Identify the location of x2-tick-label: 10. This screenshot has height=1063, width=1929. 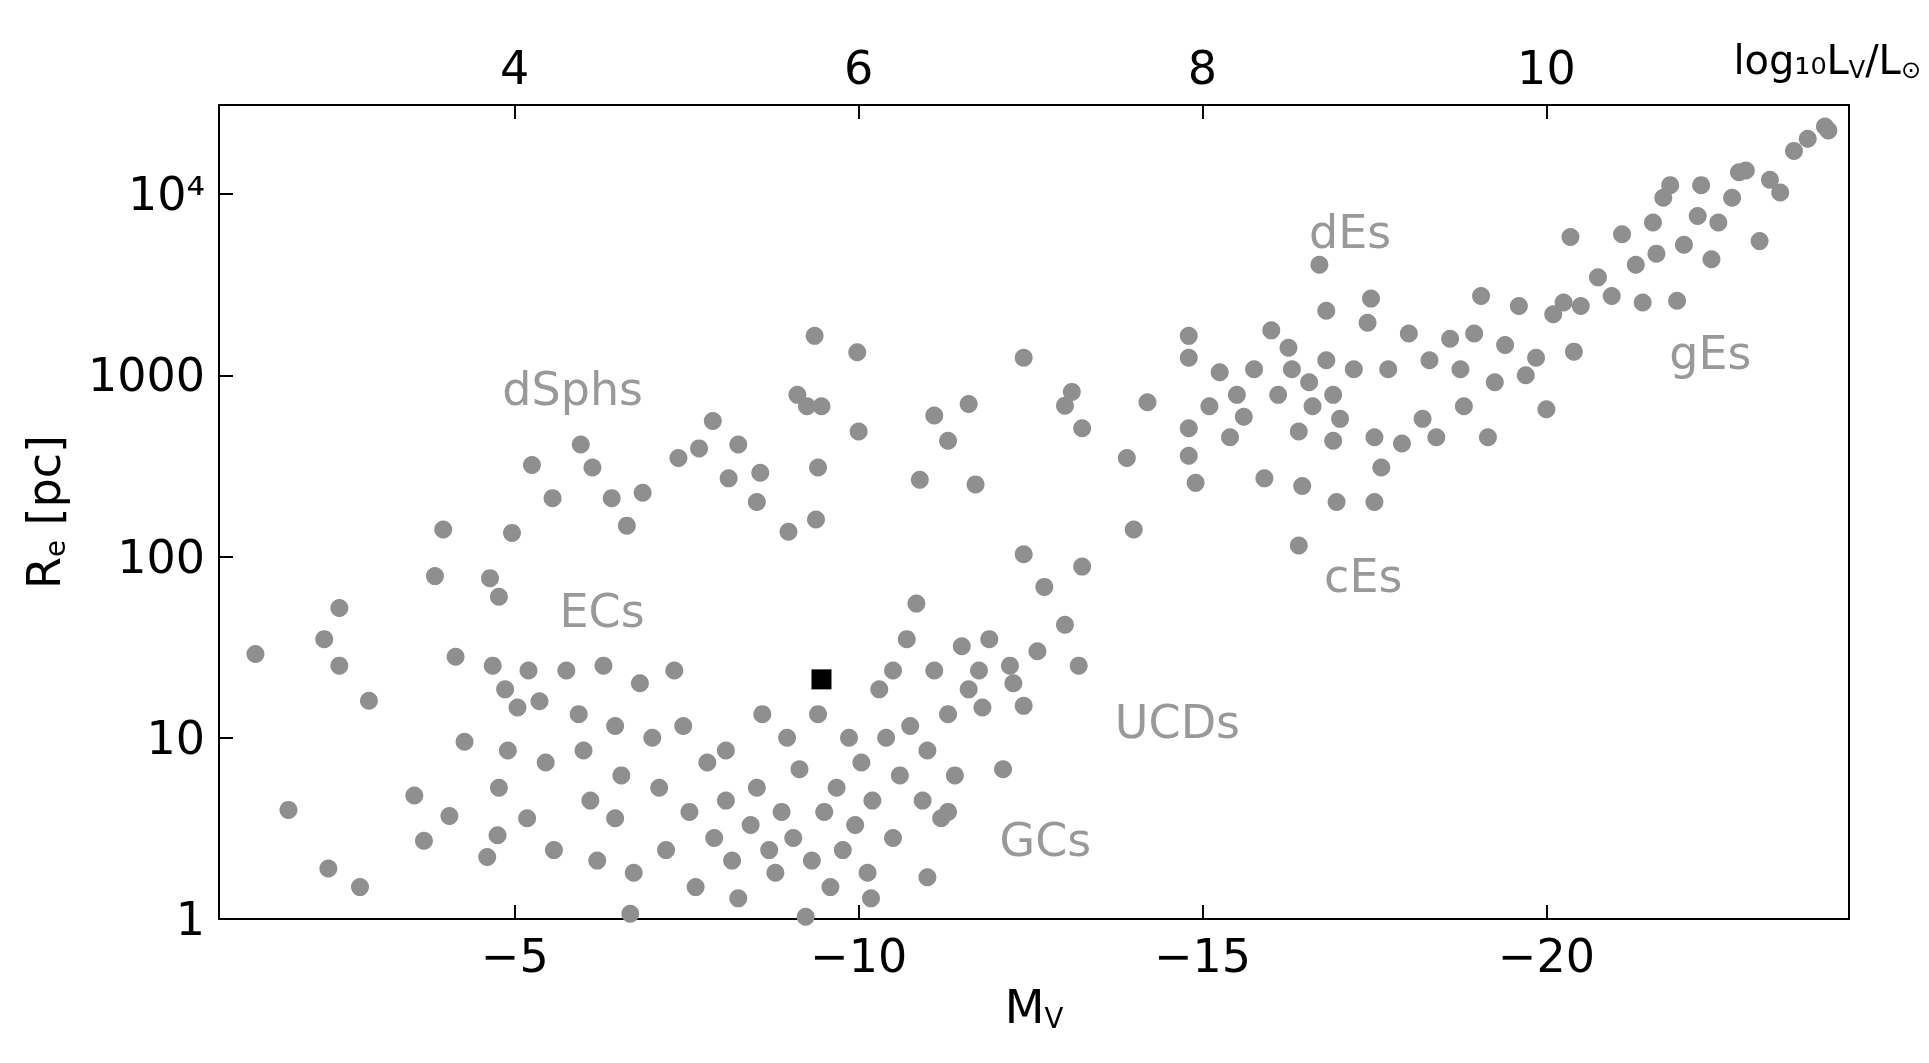
(1546, 68).